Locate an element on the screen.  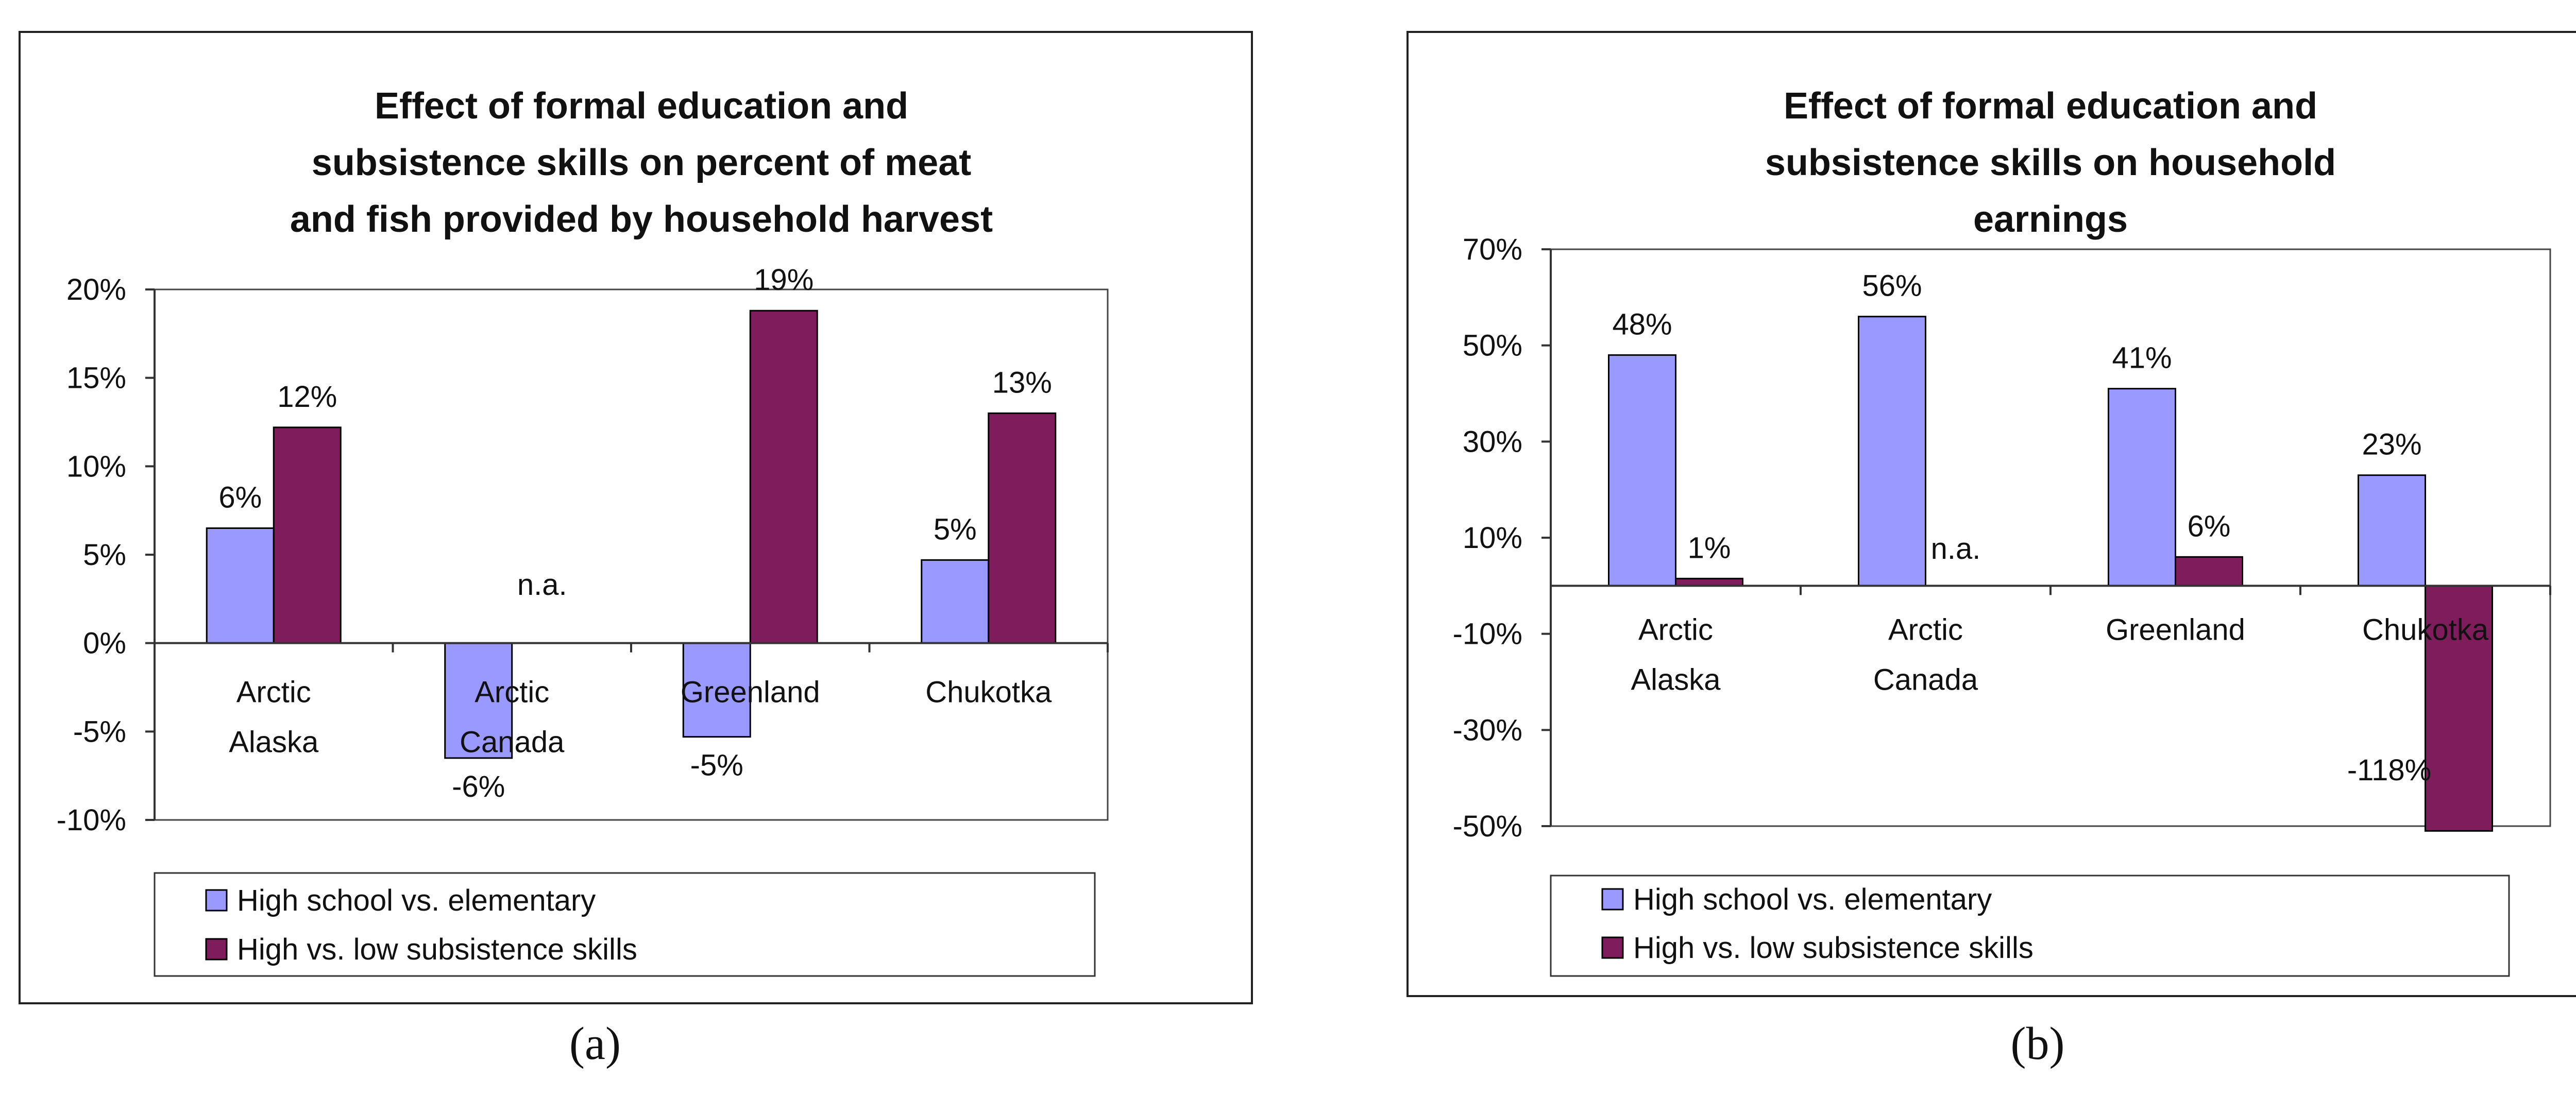
panel-label-b: (b) is located at coordinates (2038, 1043).